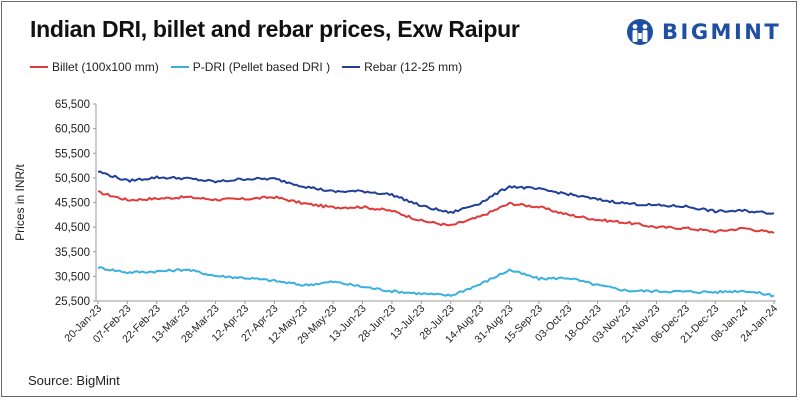 This screenshot has height=400, width=800. I want to click on y-tick-label: 40,500, so click(72, 228).